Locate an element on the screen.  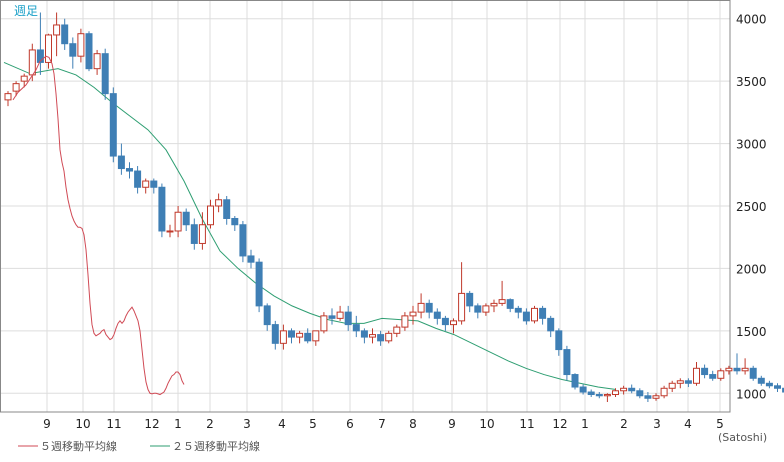
y-tick-label: 4000 is located at coordinates (751, 20).